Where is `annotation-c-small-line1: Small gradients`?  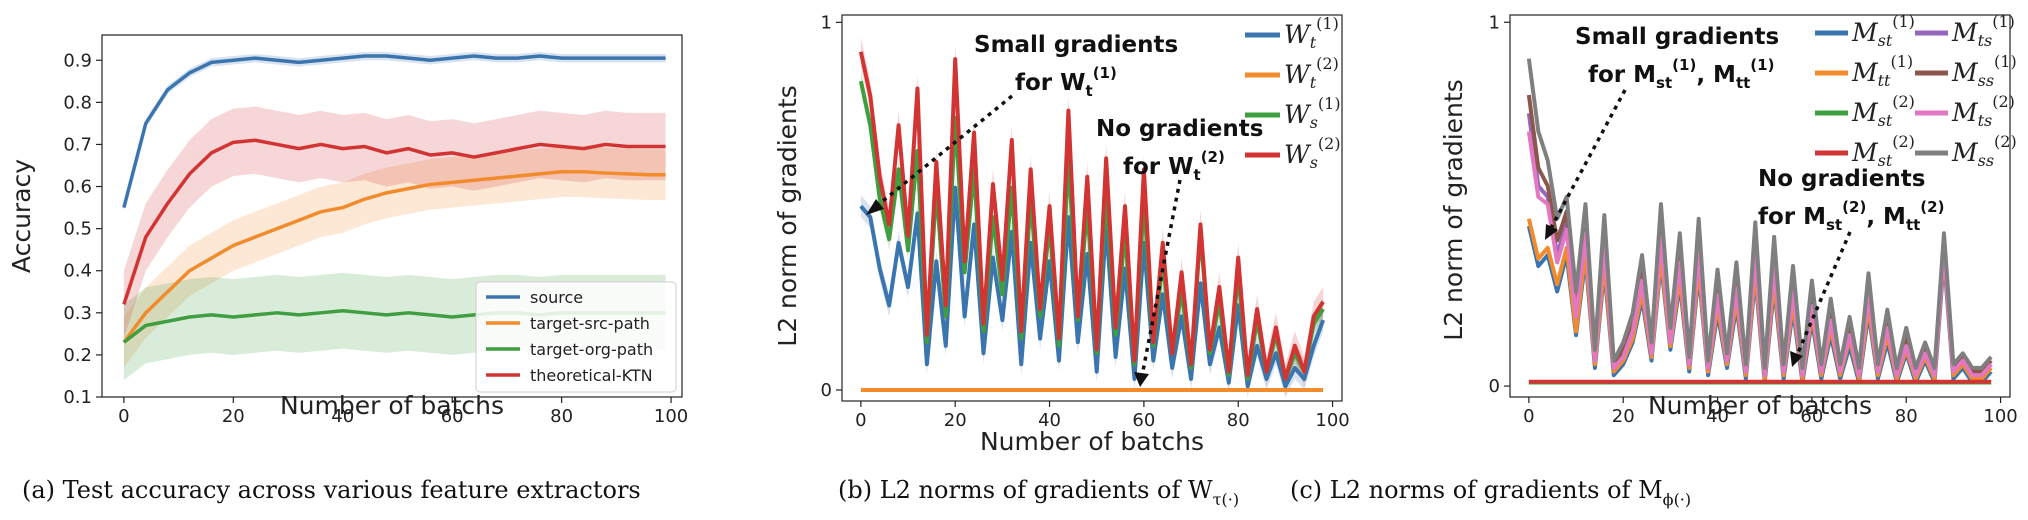 annotation-c-small-line1: Small gradients is located at coordinates (1677, 37).